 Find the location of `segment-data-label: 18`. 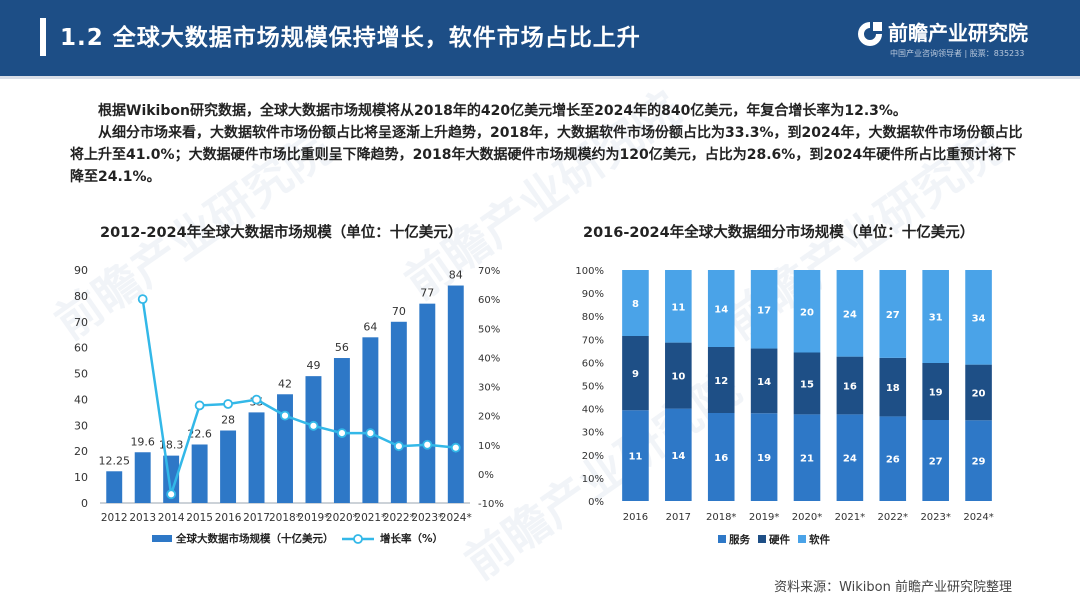

segment-data-label: 18 is located at coordinates (893, 388).